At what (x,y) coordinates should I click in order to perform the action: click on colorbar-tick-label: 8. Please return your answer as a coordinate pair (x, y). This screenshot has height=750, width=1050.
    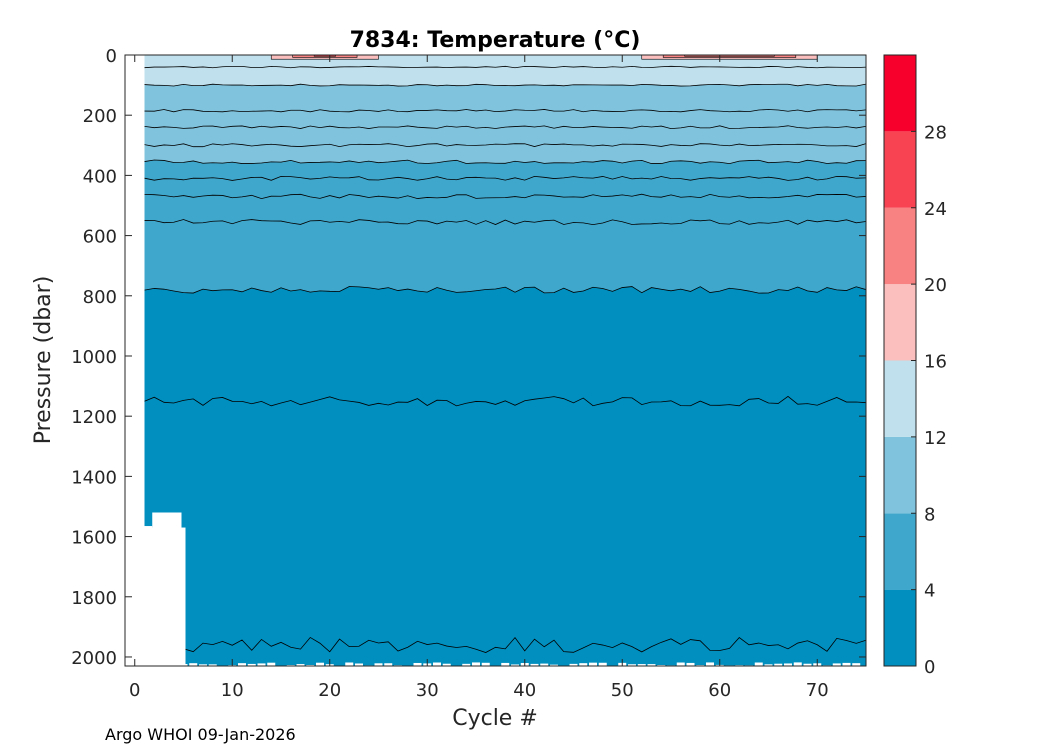
    Looking at the image, I should click on (929, 514).